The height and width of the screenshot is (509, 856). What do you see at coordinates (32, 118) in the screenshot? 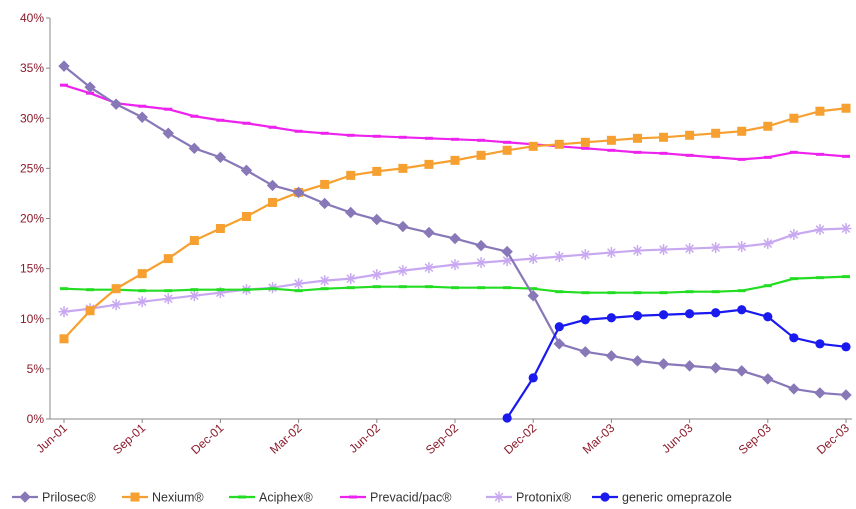
I see `y-tick-label: 30%` at bounding box center [32, 118].